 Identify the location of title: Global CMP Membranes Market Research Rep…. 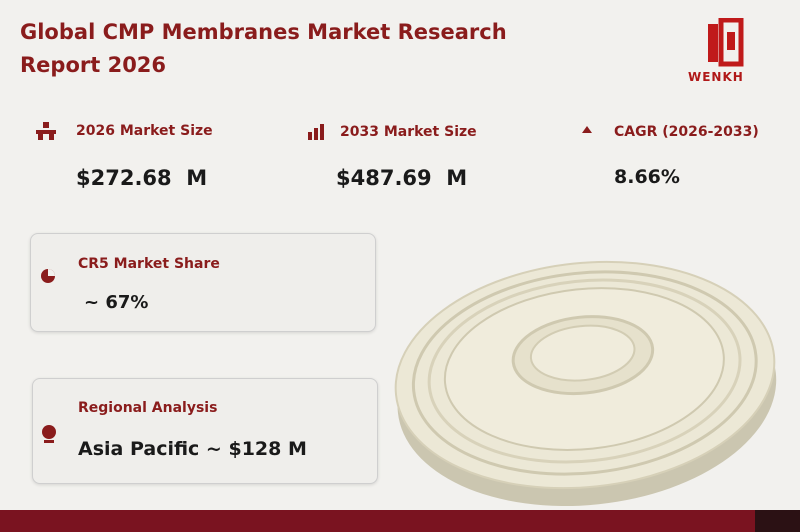
(263, 48).